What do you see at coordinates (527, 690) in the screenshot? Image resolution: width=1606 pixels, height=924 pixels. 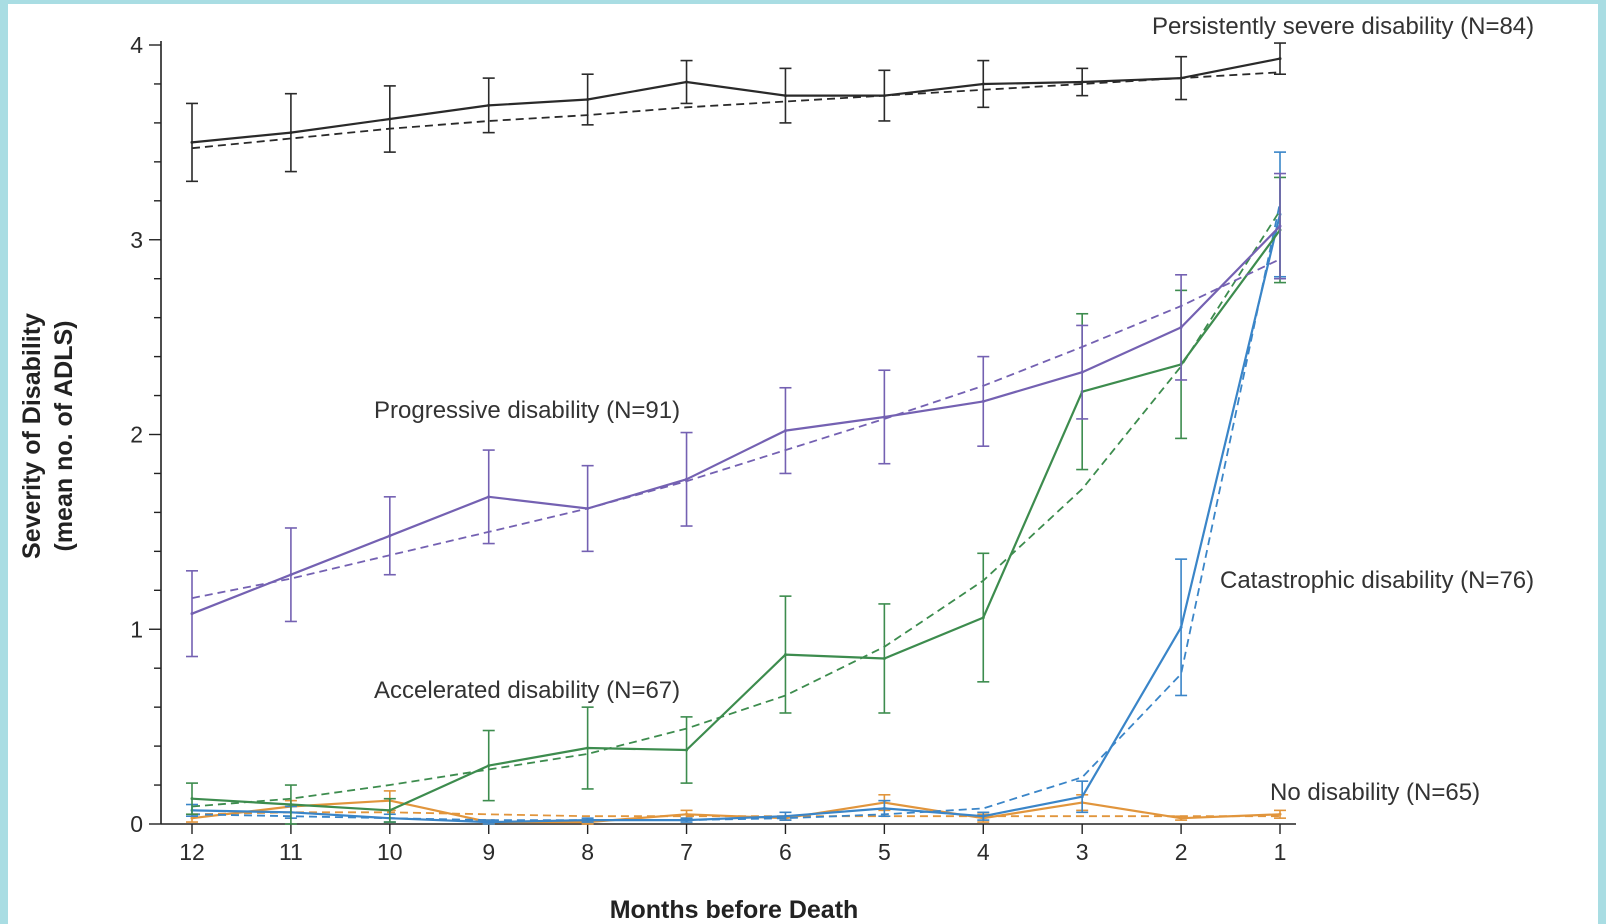 I see `series-label-accelerated: Accelerated disability (N=67)` at bounding box center [527, 690].